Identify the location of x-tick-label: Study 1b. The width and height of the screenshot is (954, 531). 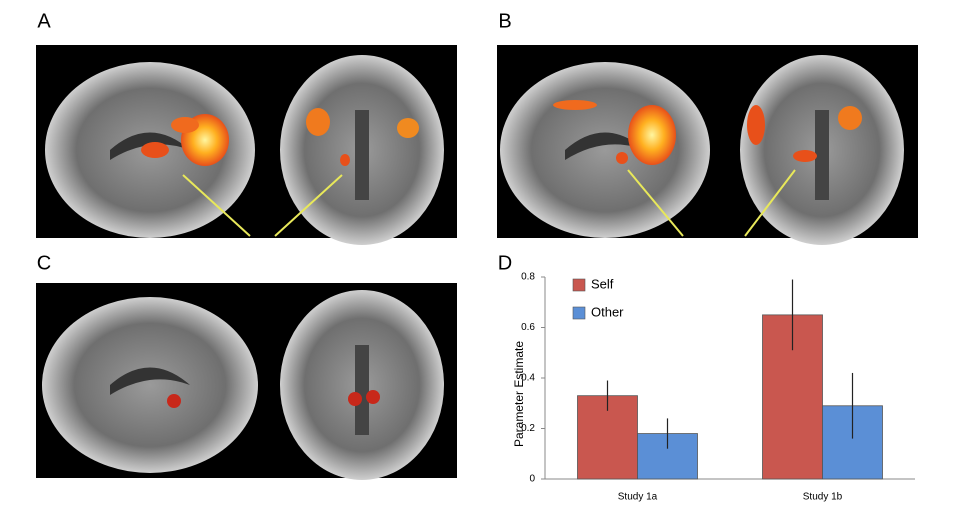
(823, 497).